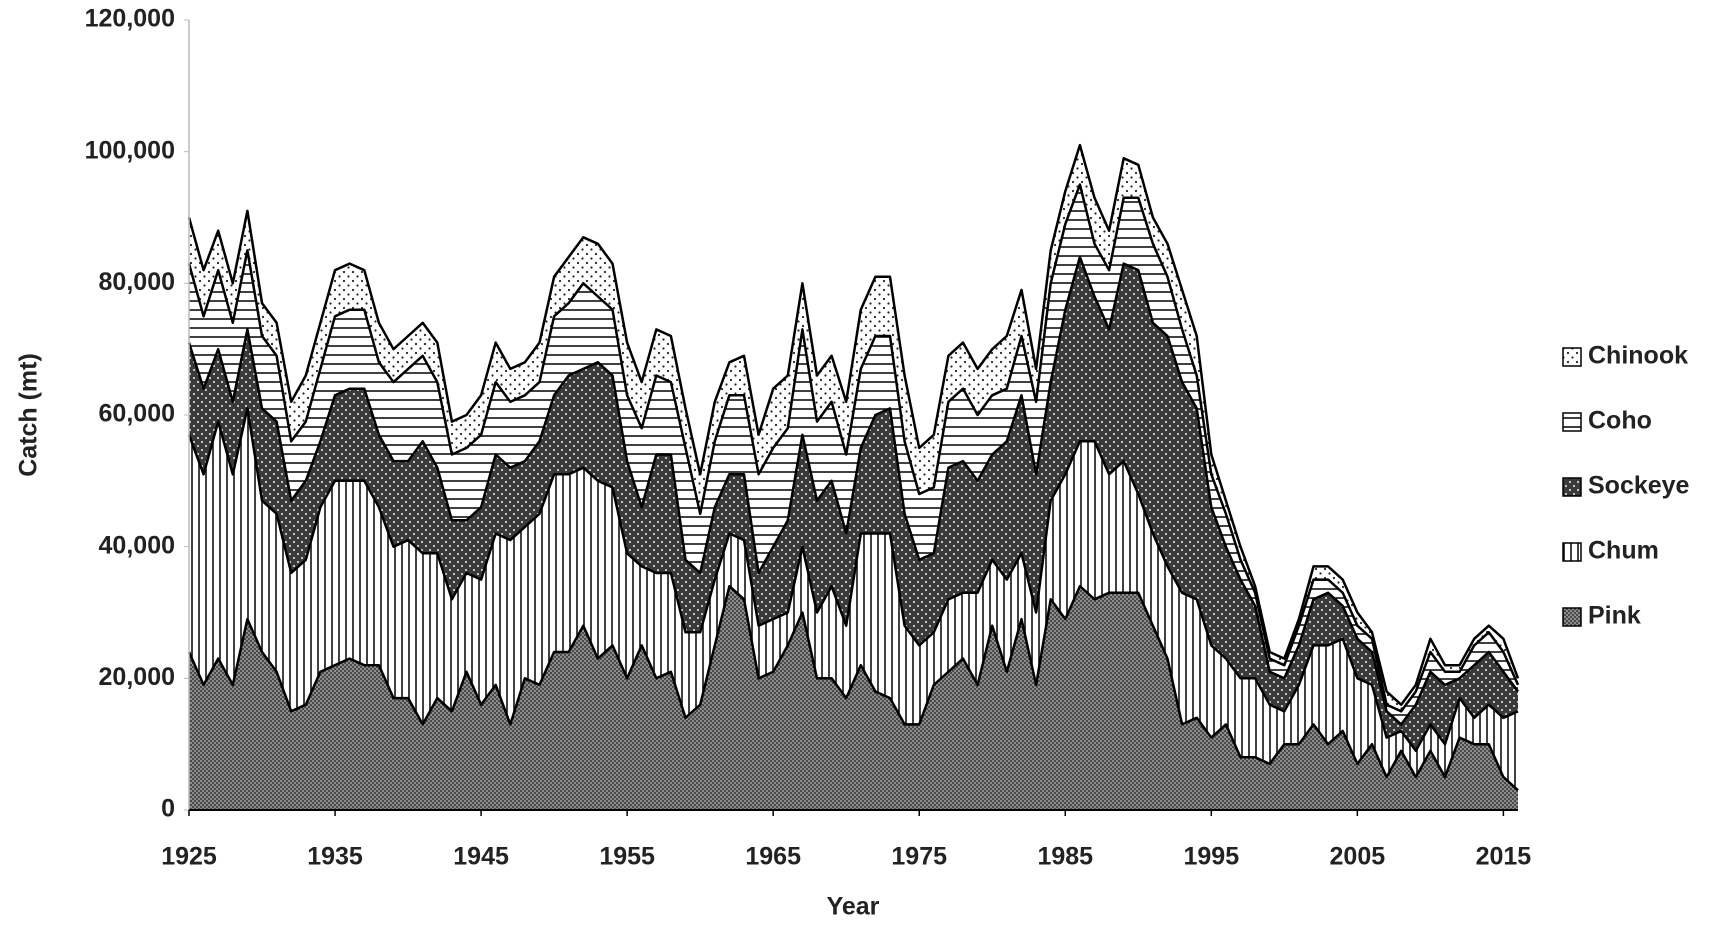 The height and width of the screenshot is (931, 1716). I want to click on legend-label: Coho, so click(1620, 421).